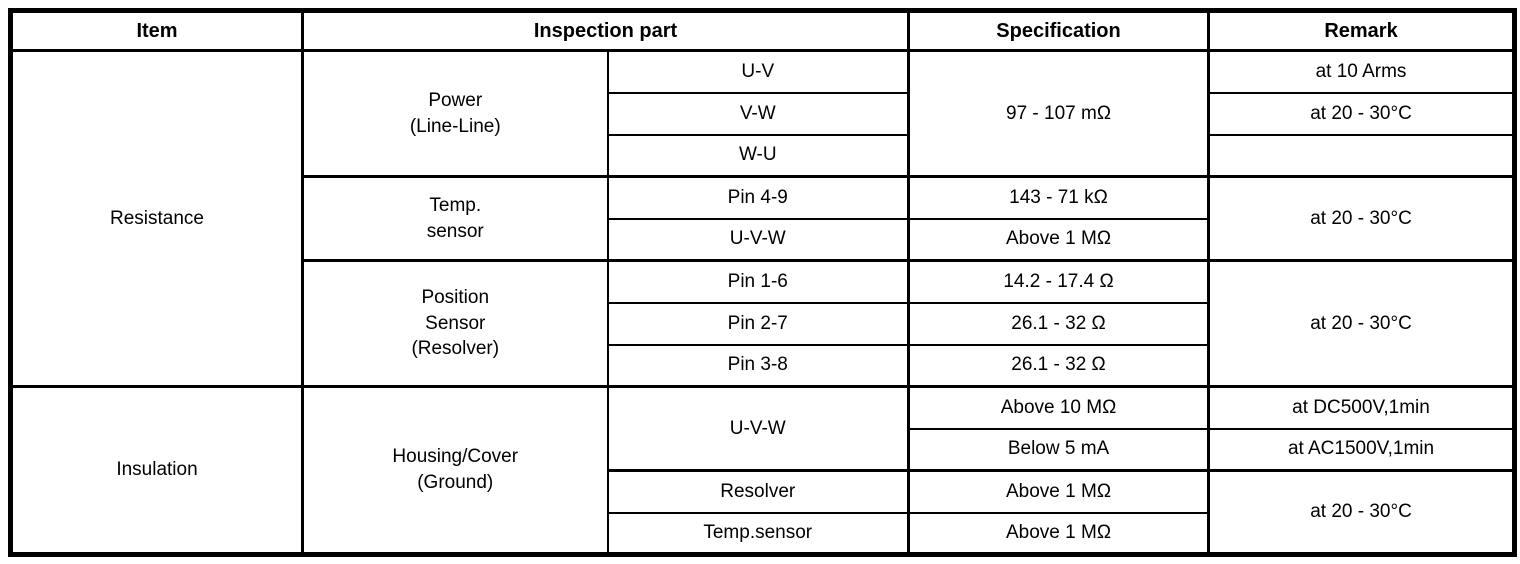 This screenshot has height=564, width=1520. Describe the element at coordinates (1059, 197) in the screenshot. I see `spec-cell-pin49: 143 - 71 kΩ` at that location.